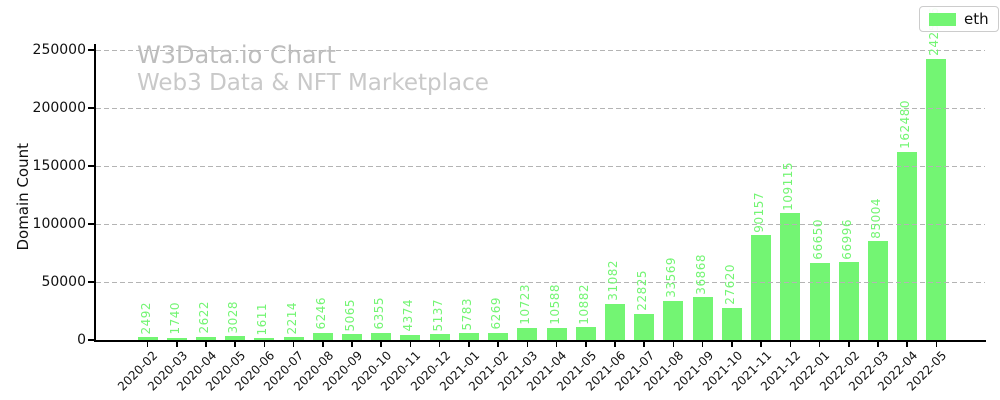 This screenshot has width=1000, height=400. Describe the element at coordinates (905, 124) in the screenshot. I see `bar-value-label: 162480` at that location.